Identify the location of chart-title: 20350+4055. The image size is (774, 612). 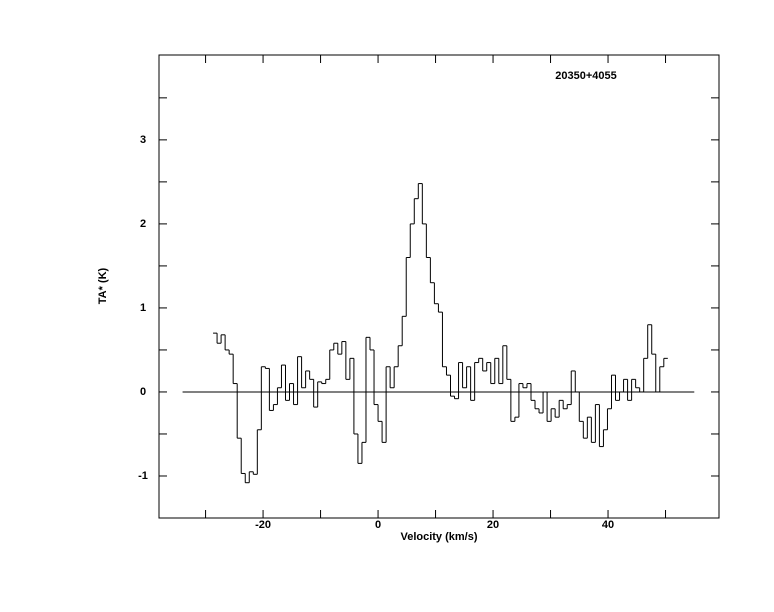
(585, 76).